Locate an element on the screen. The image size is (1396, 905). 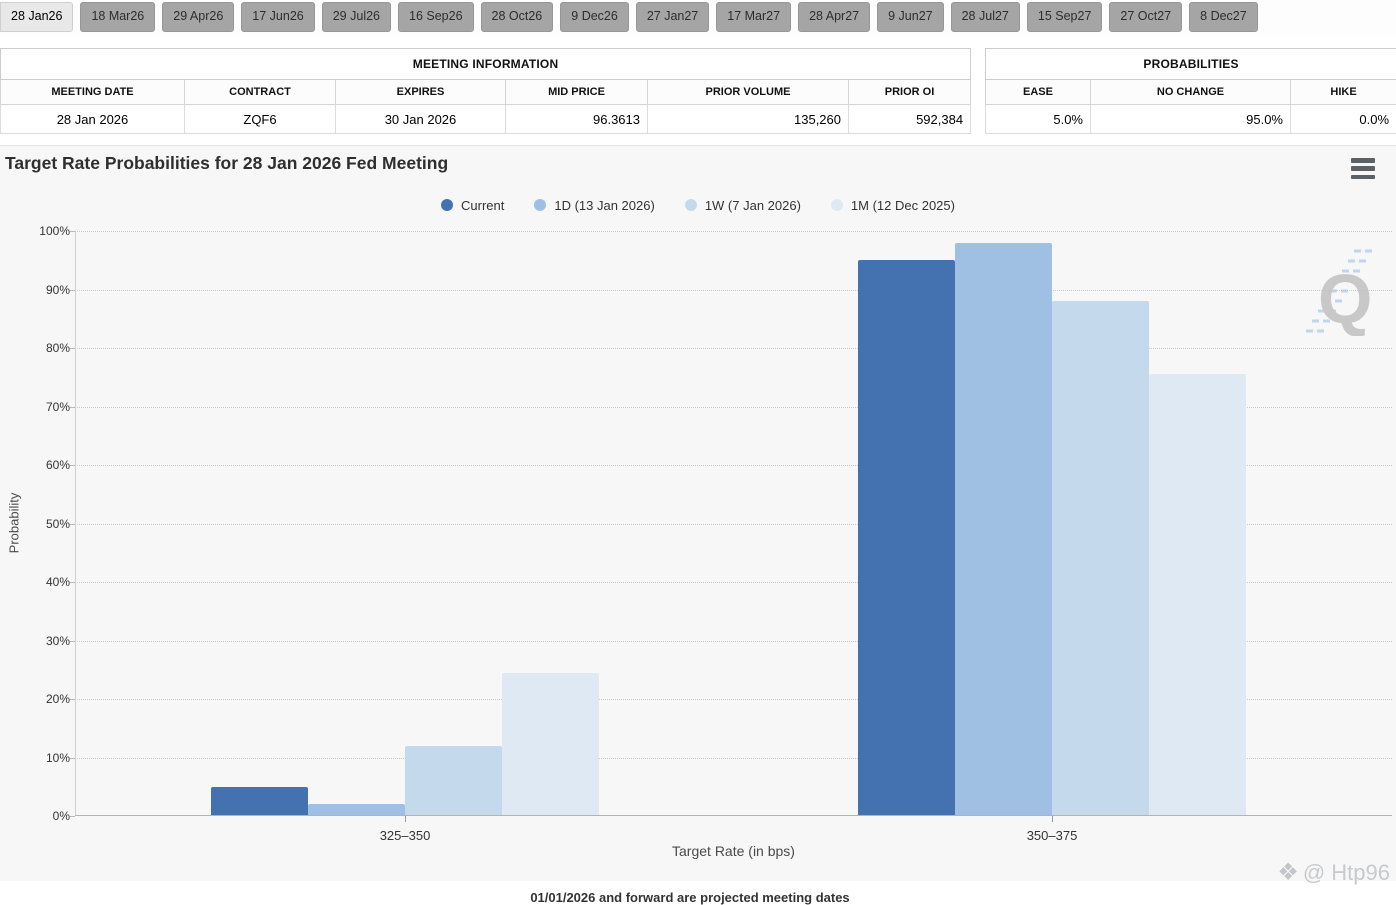
tab-27-oct27: 27 Oct27 is located at coordinates (1145, 17).